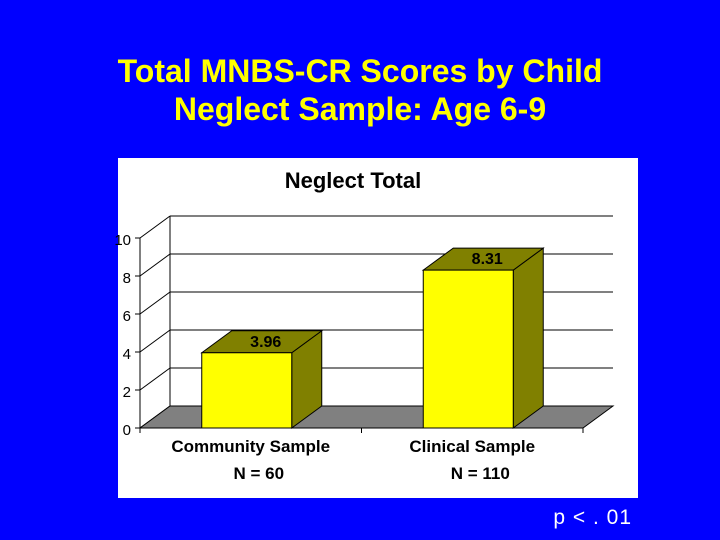 The width and height of the screenshot is (720, 540). I want to click on y-tick-label: 6, so click(127, 316).